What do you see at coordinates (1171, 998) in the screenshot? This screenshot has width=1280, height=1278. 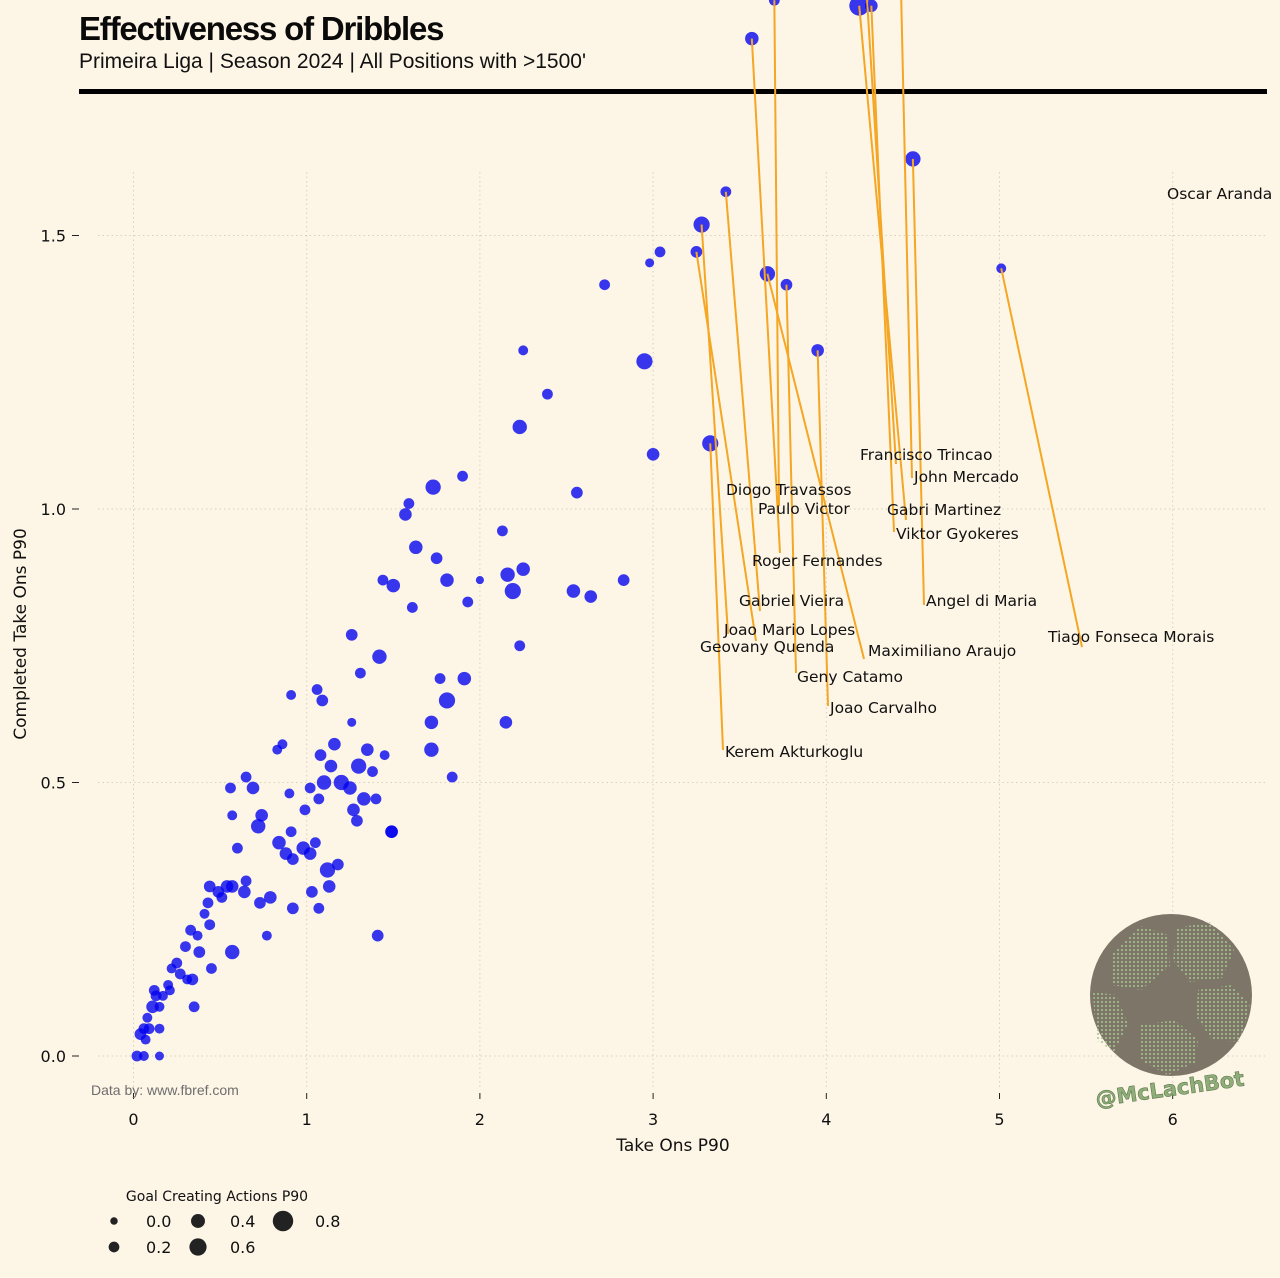 I see `soccer-ball-patches` at bounding box center [1171, 998].